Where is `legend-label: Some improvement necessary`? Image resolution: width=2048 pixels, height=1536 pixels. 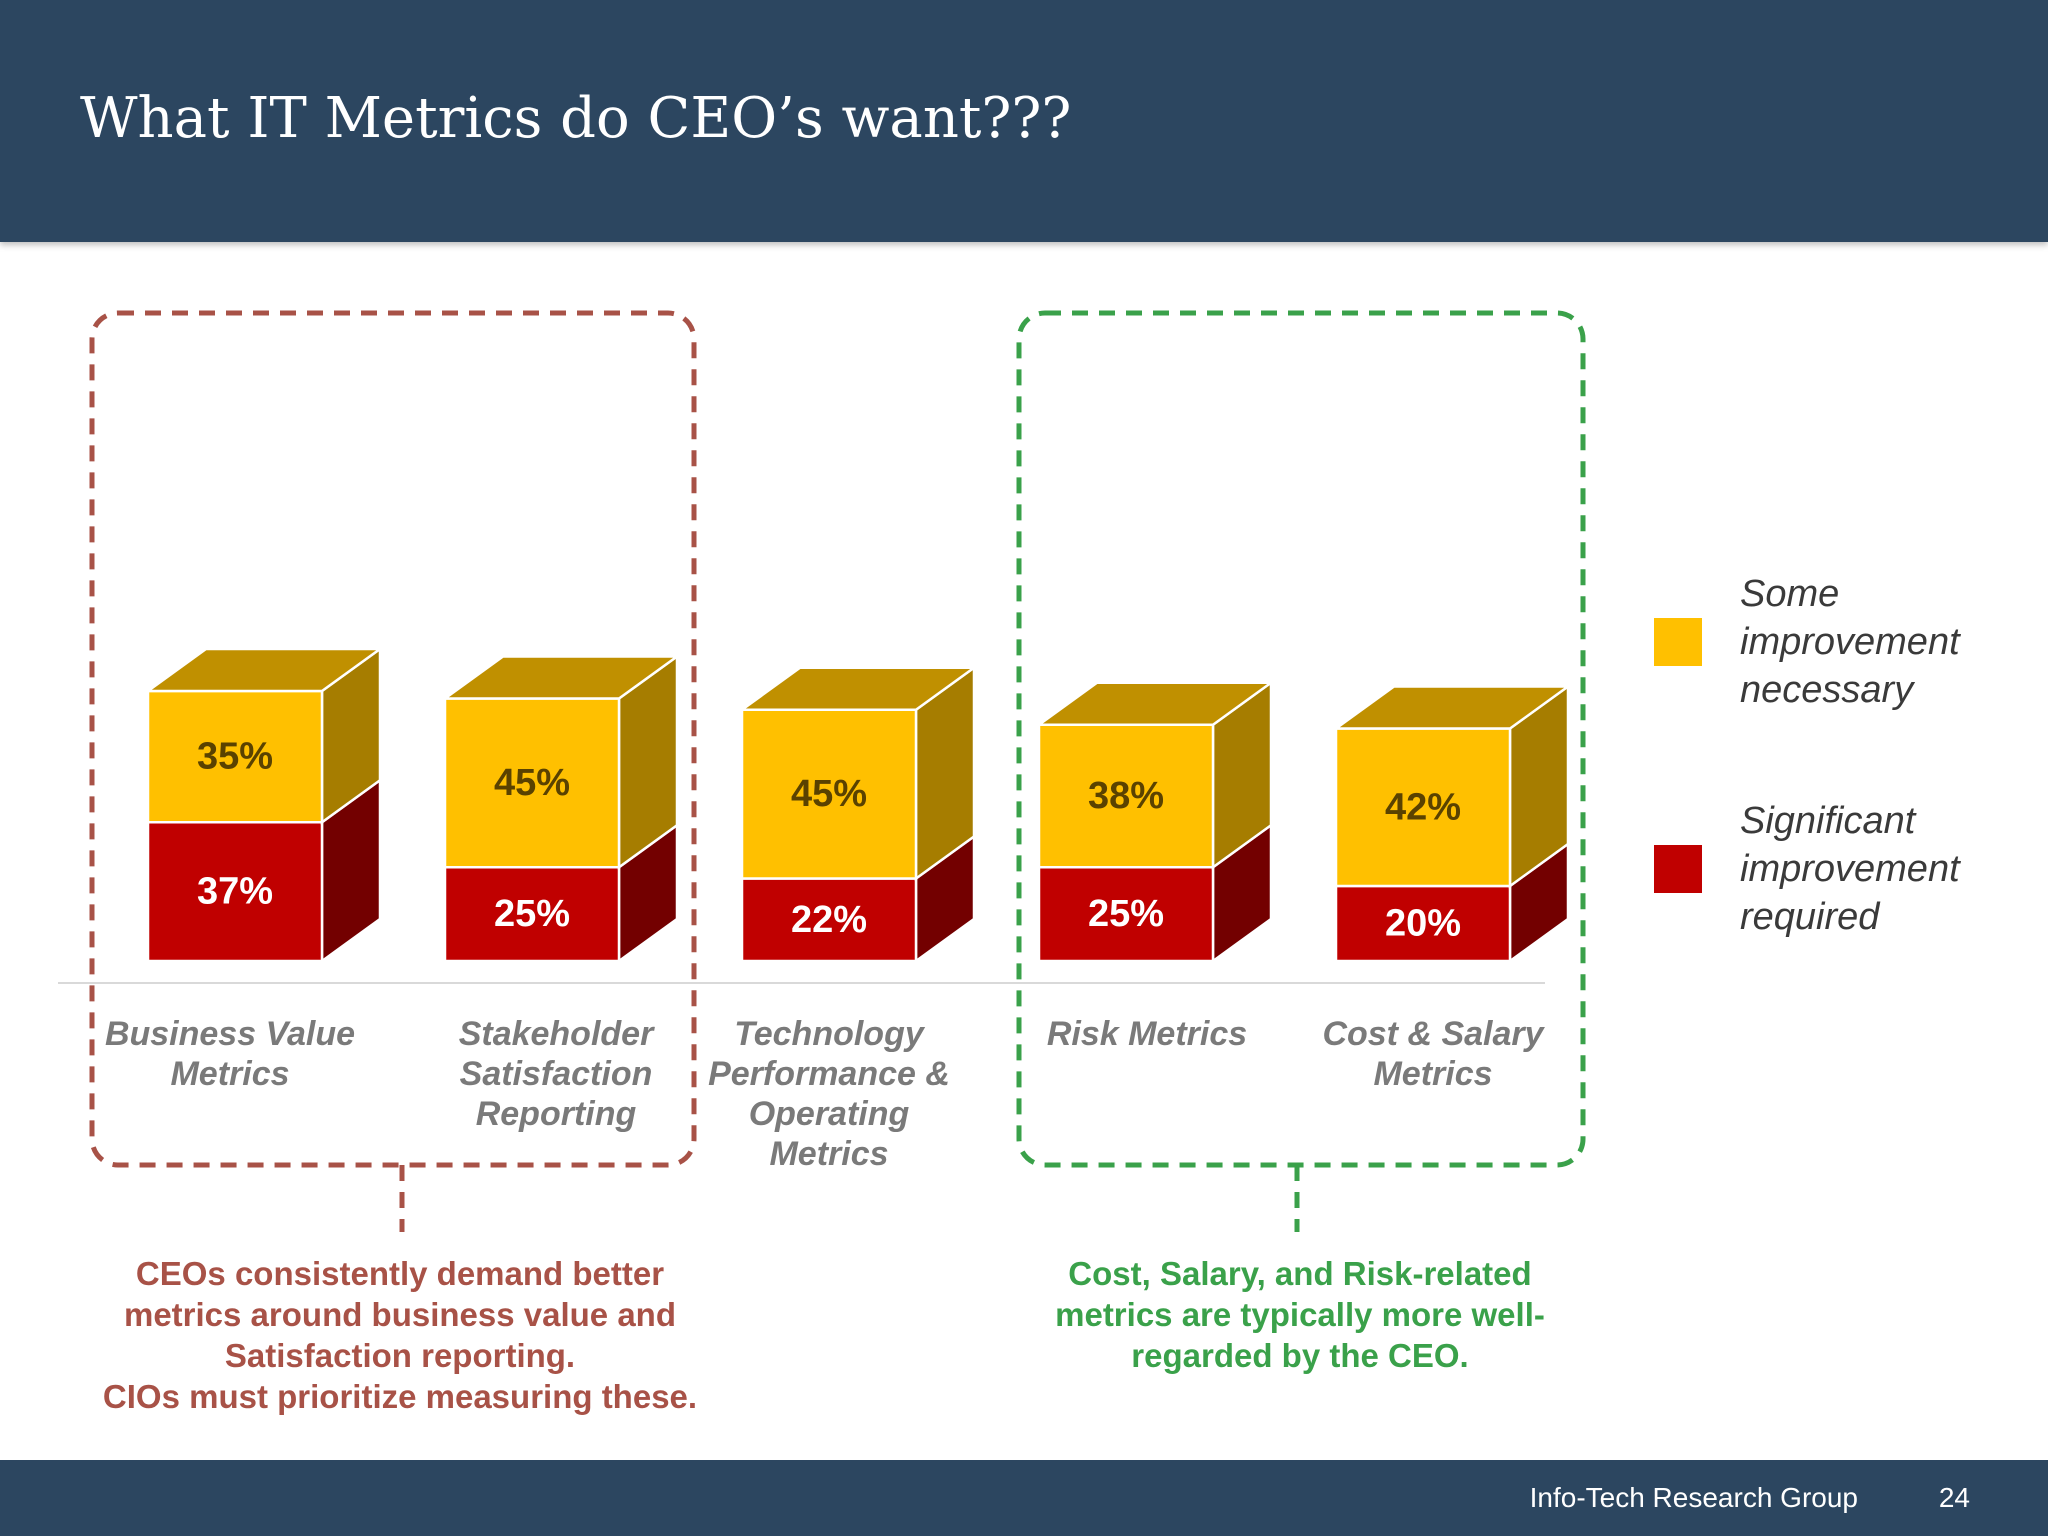 legend-label: Some improvement necessary is located at coordinates (1880, 642).